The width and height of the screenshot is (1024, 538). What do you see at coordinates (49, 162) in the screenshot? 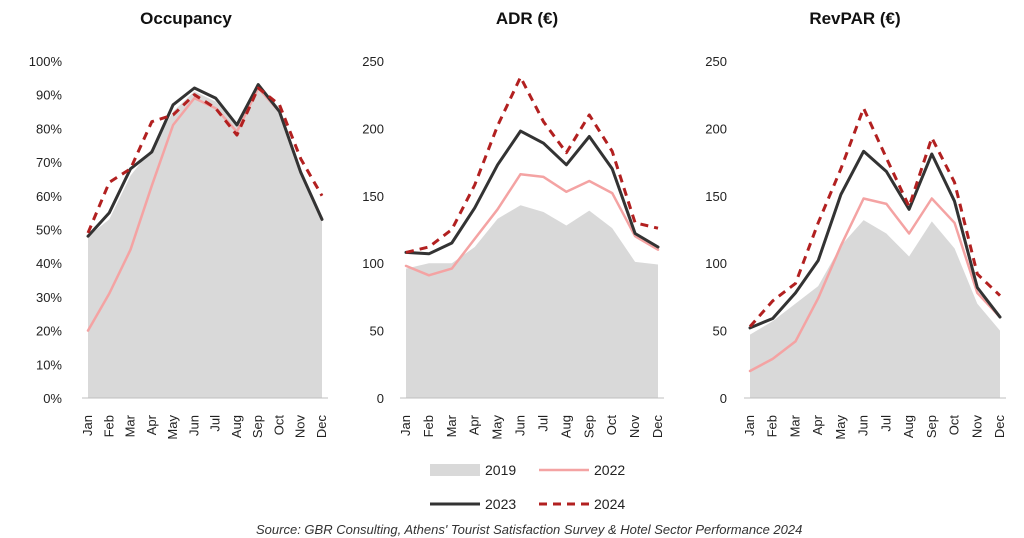
I see `y-tick-label: 70%` at bounding box center [49, 162].